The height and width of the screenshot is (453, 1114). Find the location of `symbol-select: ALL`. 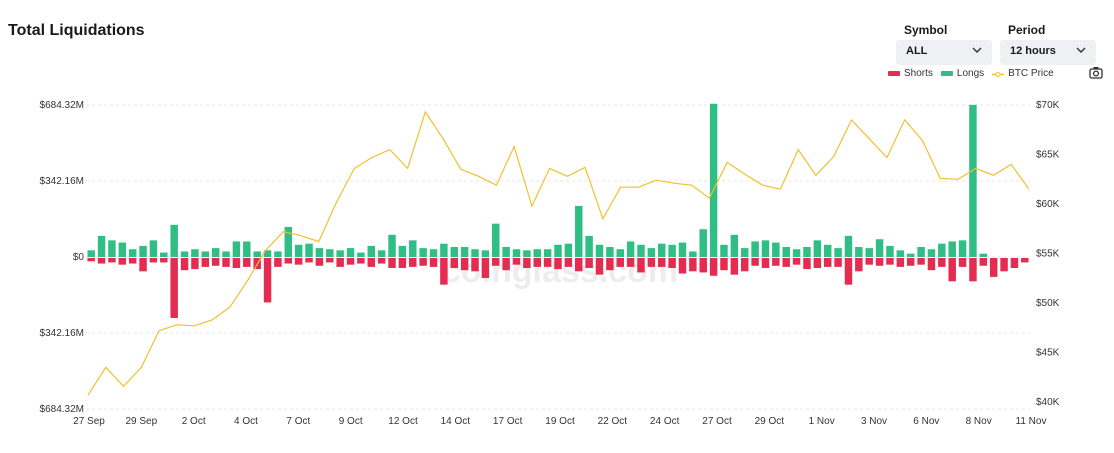

symbol-select: ALL is located at coordinates (944, 52).